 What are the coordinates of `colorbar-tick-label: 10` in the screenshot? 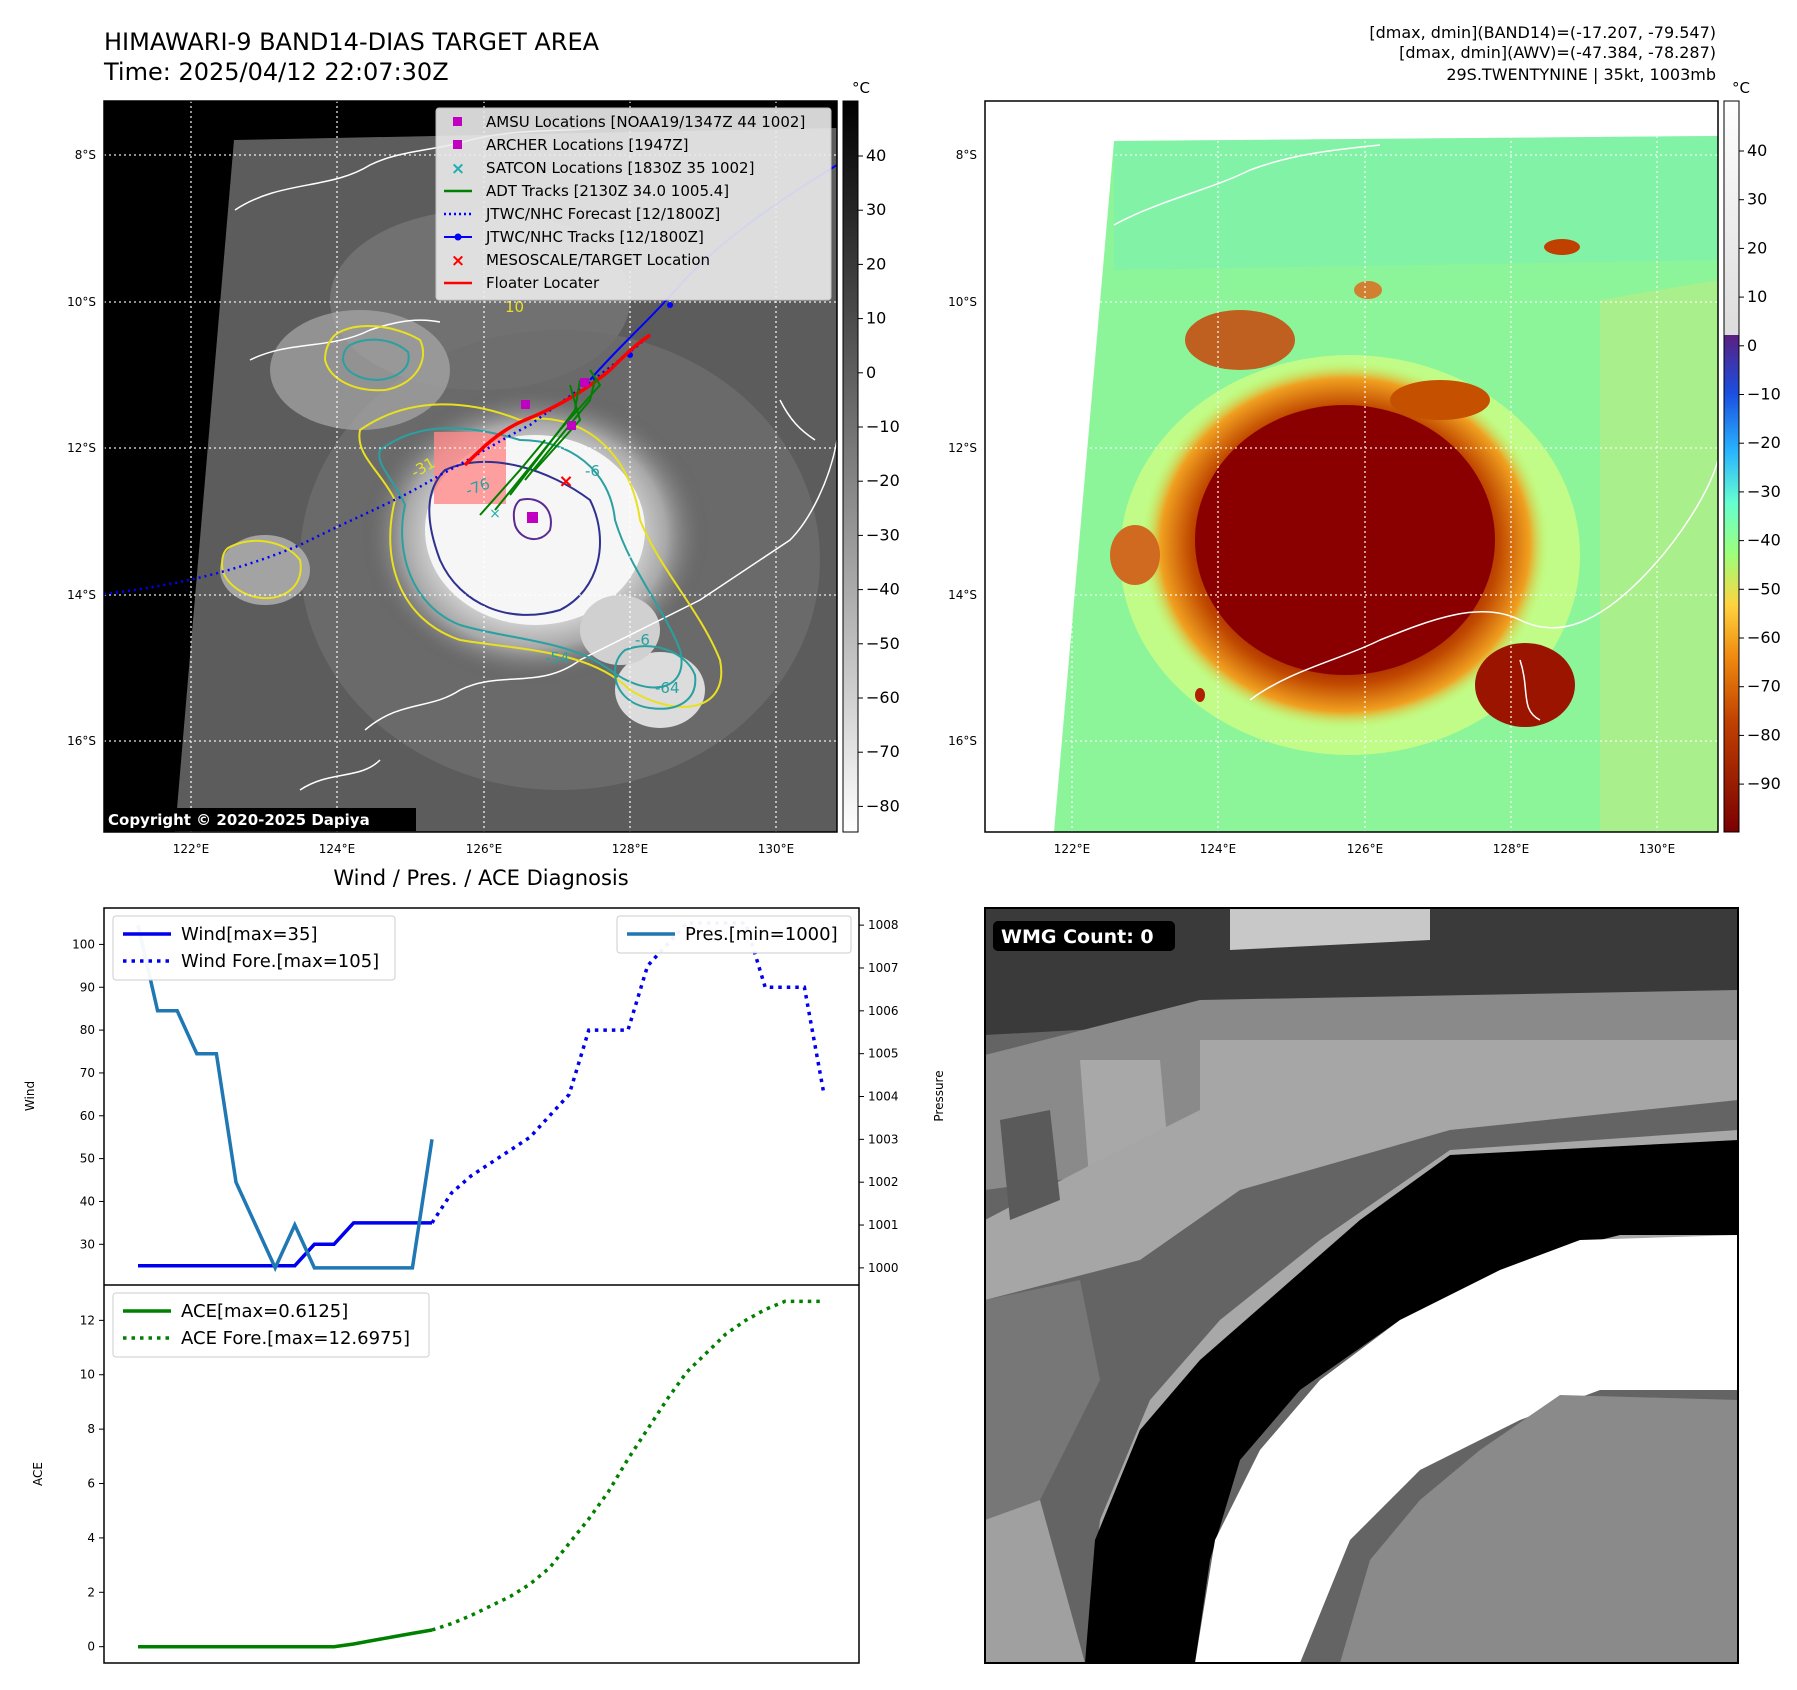 It's located at (1757, 296).